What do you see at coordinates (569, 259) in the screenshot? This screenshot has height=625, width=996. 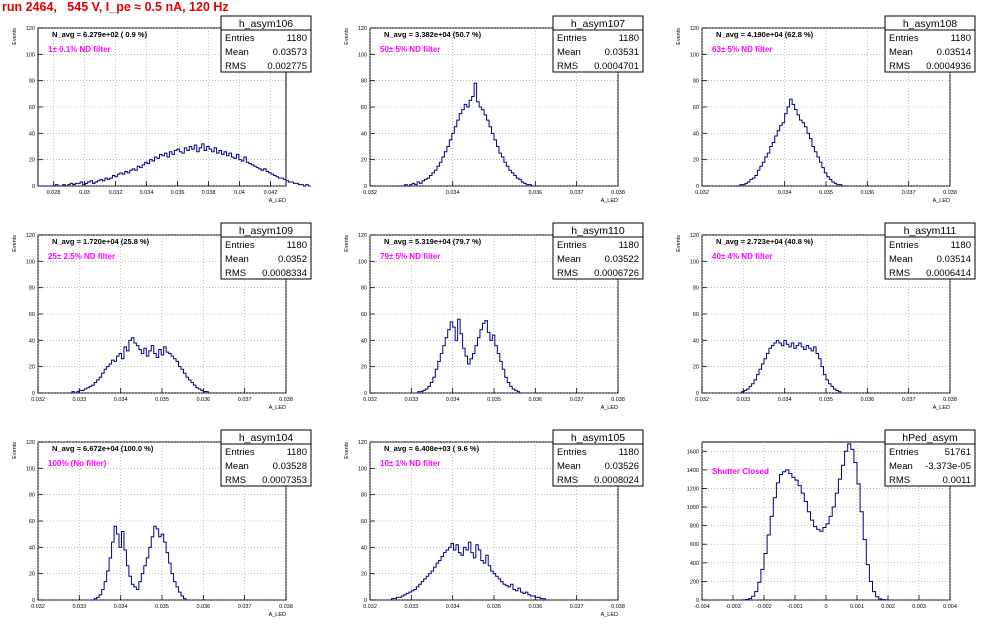 I see `stats-key: Mean` at bounding box center [569, 259].